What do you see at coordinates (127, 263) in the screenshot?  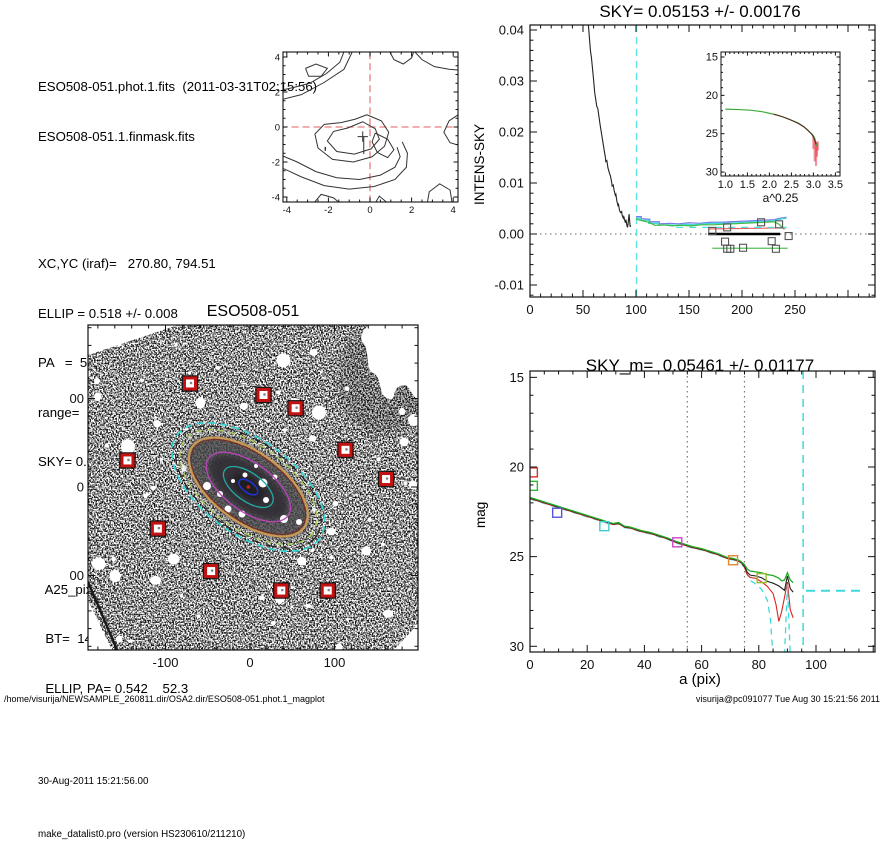 I see `xcyc-line: XC,YC (iraf)= 270.80, 794.51` at bounding box center [127, 263].